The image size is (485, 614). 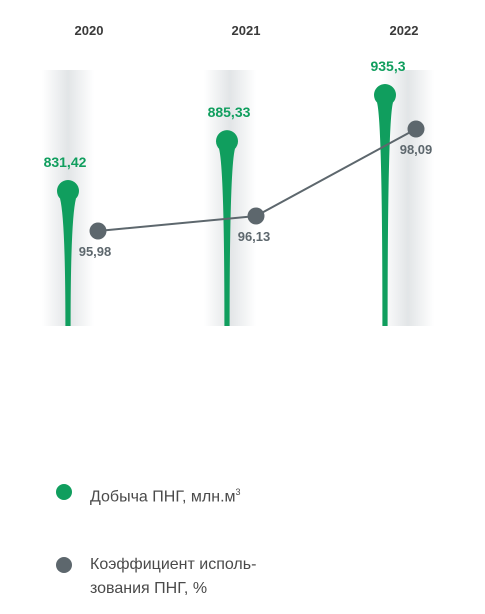 I want to click on coefficient-point-2021, so click(x=256, y=216).